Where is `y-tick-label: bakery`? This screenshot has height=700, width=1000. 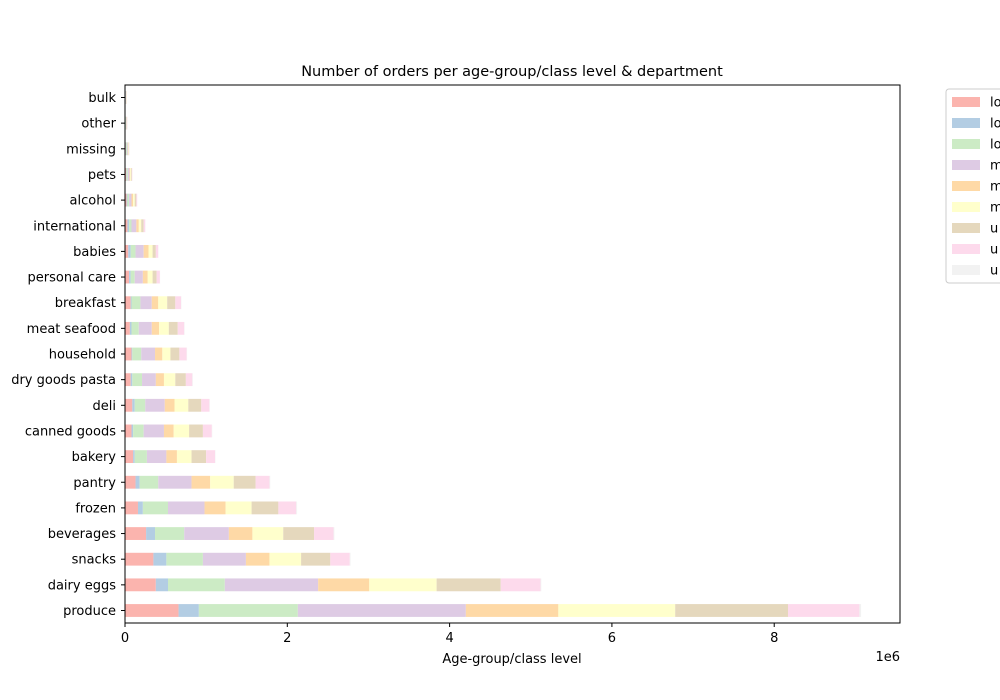 y-tick-label: bakery is located at coordinates (94, 457).